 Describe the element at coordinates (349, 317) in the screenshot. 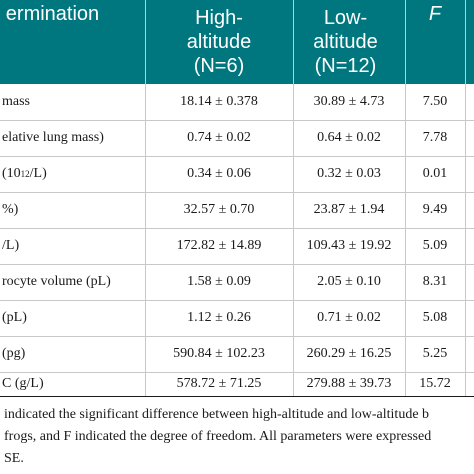

I see `low-altitude-value: 0.71 ± 0.02` at that location.